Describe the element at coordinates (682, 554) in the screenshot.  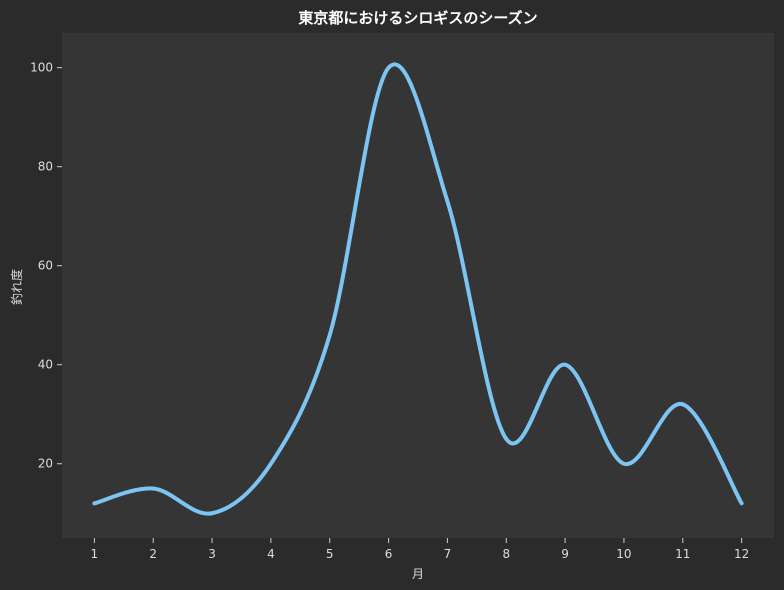
I see `x-tick-label: 11` at that location.